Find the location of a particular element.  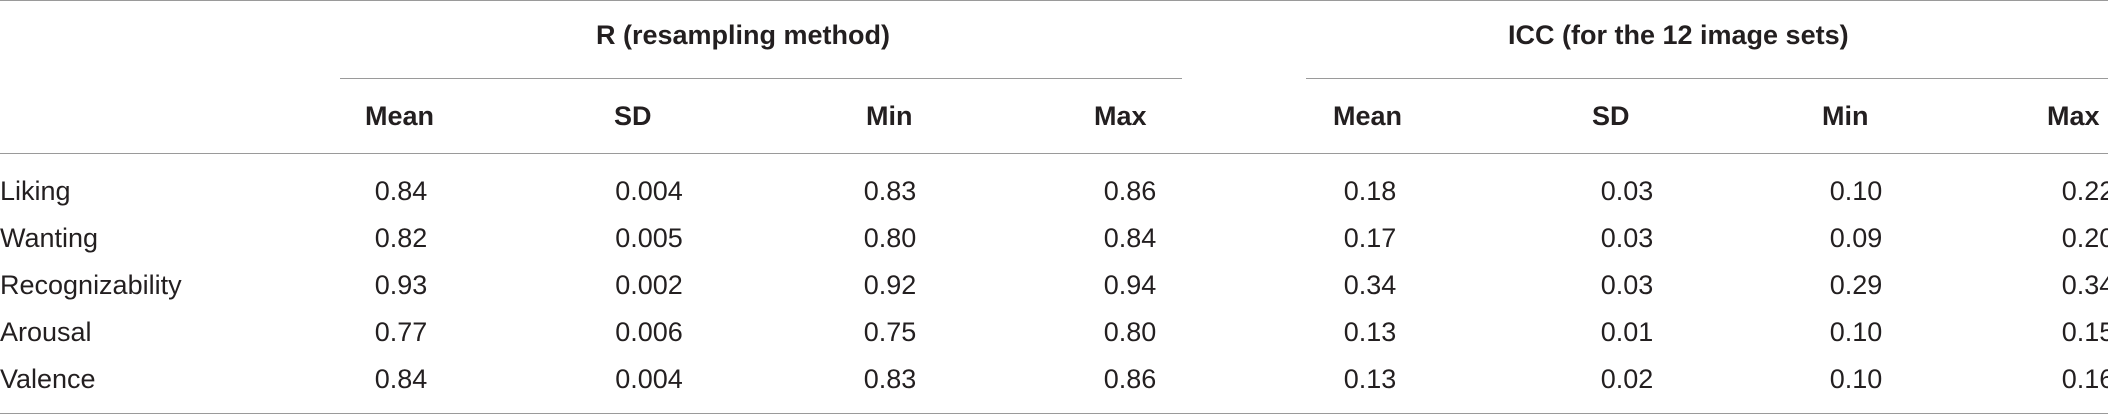

table-cell: 0.09 is located at coordinates (1856, 238).